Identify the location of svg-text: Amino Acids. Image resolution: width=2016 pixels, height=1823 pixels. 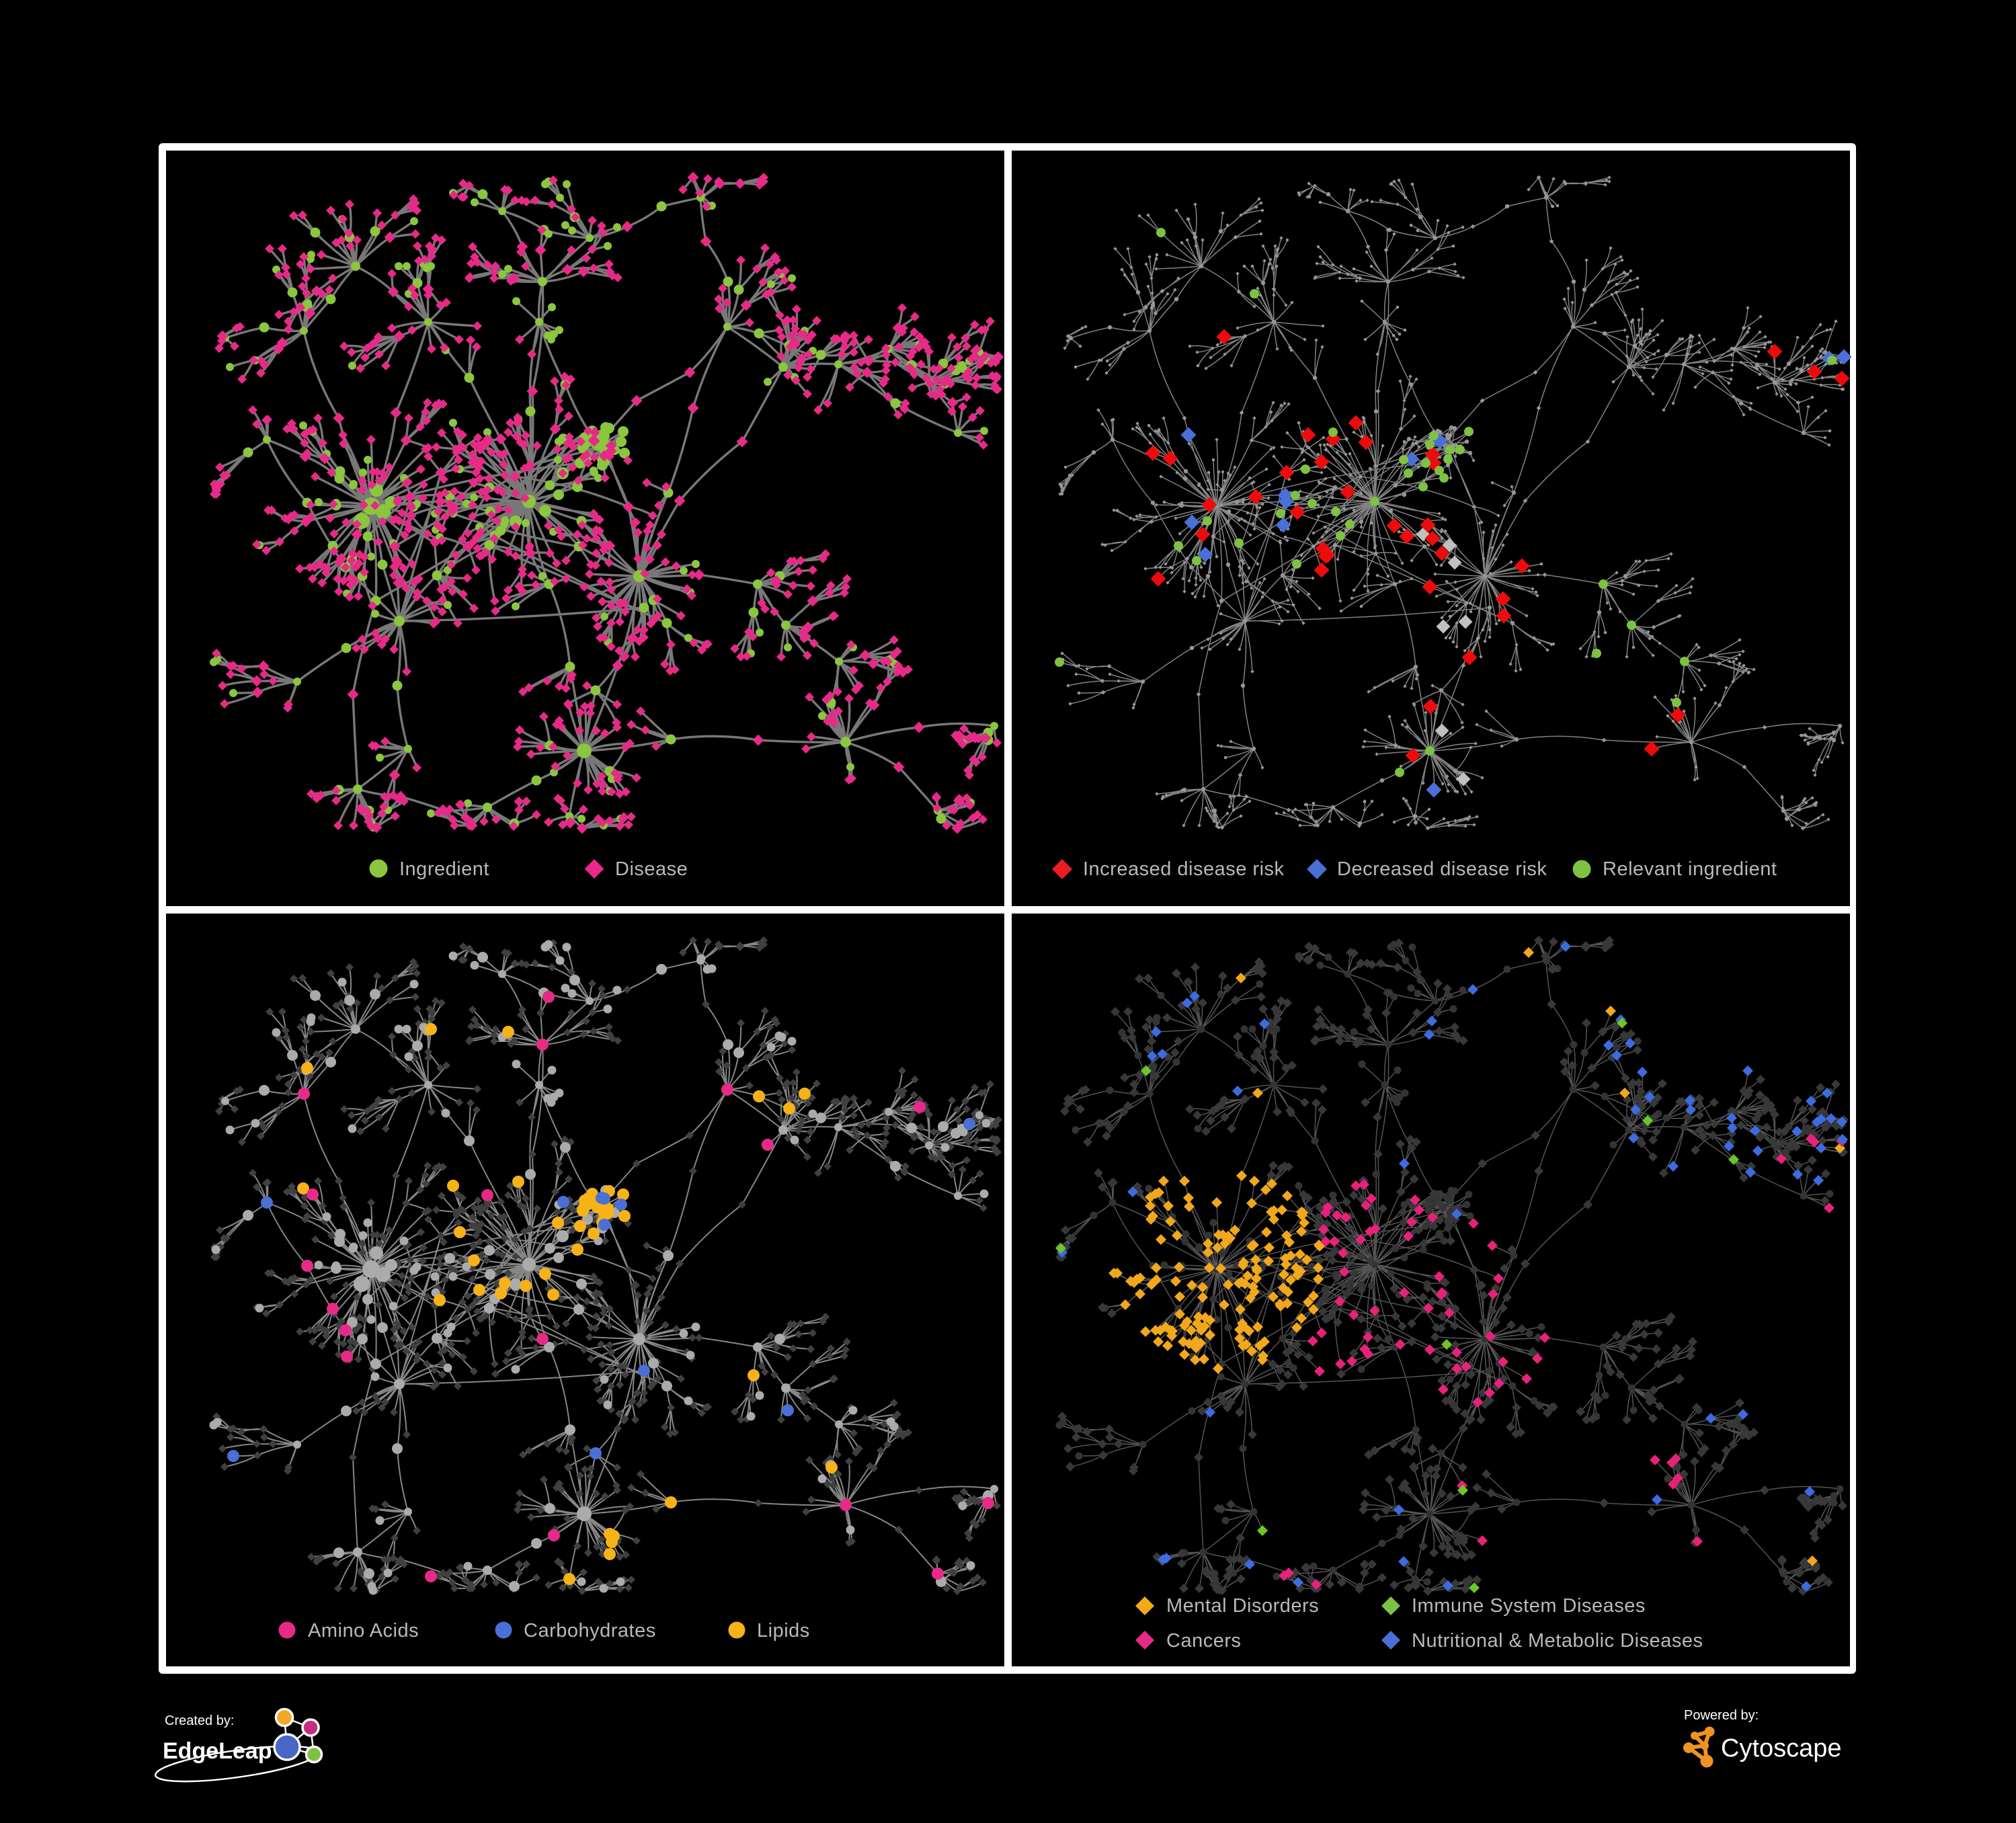
(363, 1631).